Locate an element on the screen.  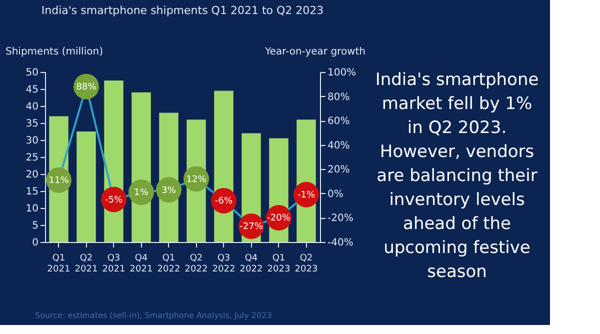
x-tick-label: Q4 2021 is located at coordinates (141, 264).